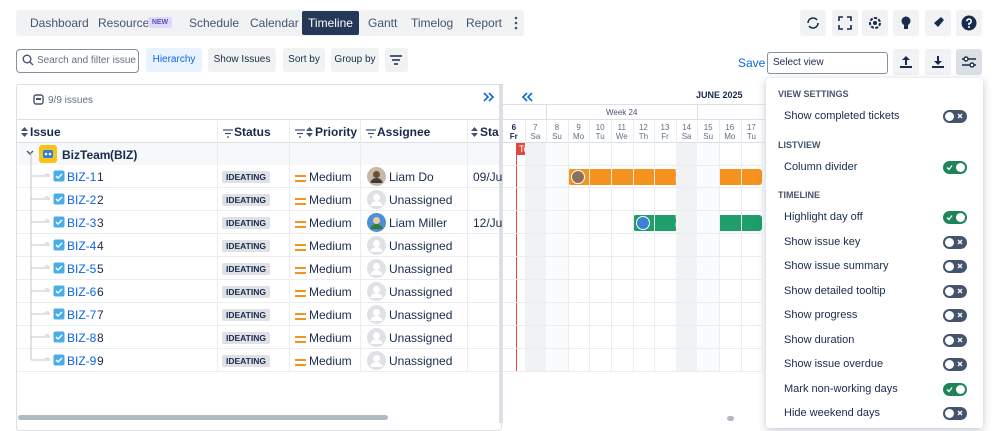  What do you see at coordinates (124, 23) in the screenshot?
I see `tab: Resource` at bounding box center [124, 23].